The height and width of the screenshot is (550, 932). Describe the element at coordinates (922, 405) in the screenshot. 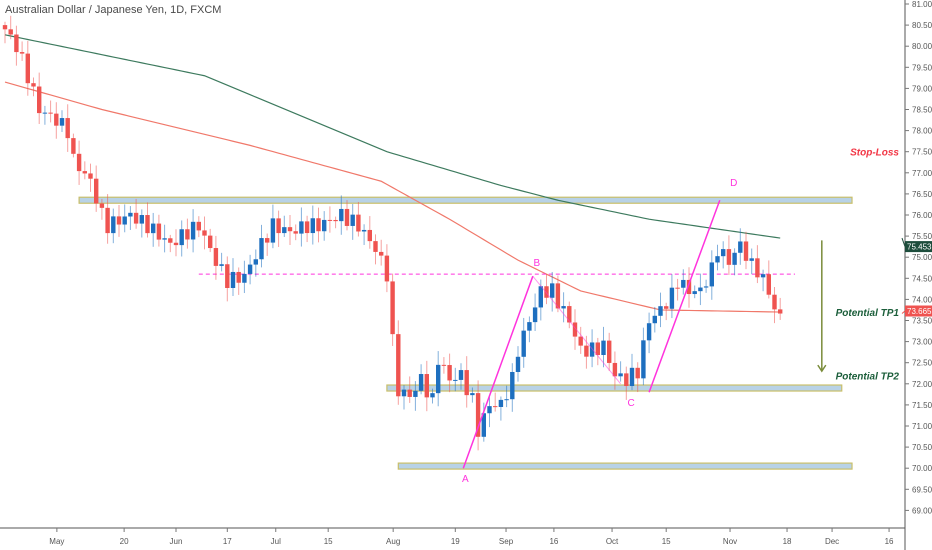

I see `y-tick-label: 71.500` at that location.